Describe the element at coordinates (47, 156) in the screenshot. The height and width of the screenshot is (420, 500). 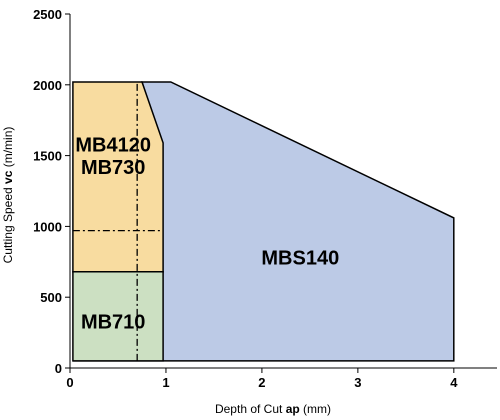
I see `y-tick-label: 1500` at that location.